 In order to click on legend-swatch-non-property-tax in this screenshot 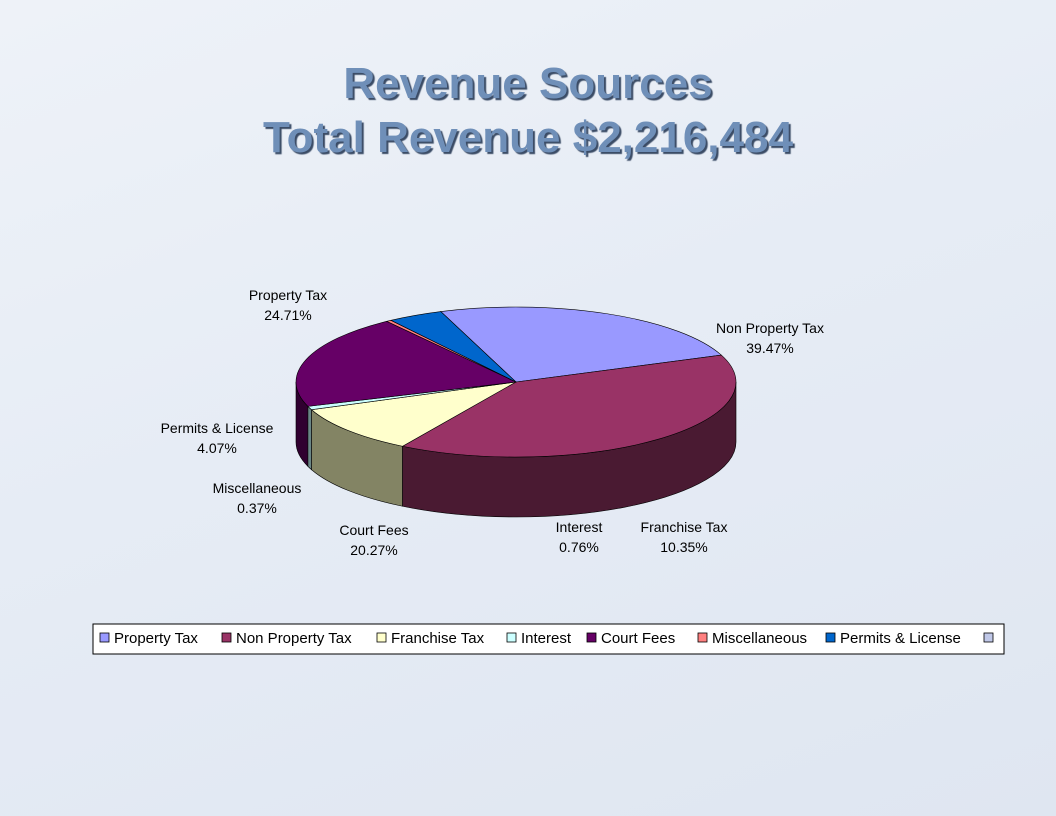, I will do `click(226, 637)`.